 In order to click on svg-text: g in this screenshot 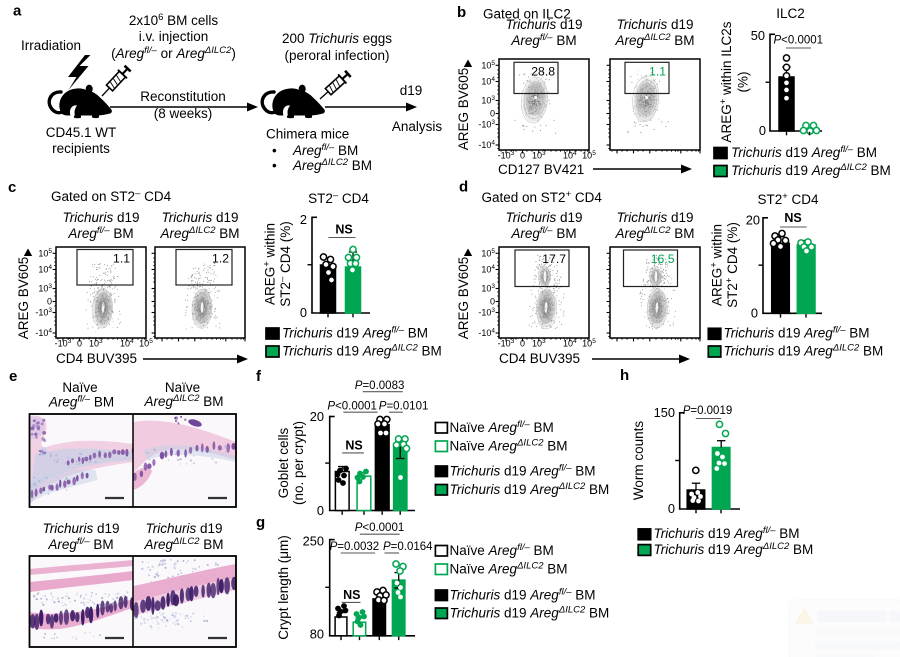, I will do `click(260, 522)`.